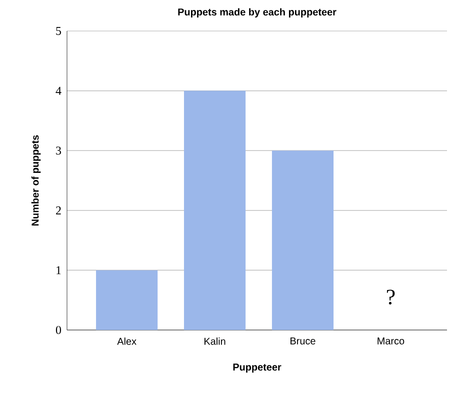 The height and width of the screenshot is (394, 453). I want to click on y-tick-label: 5, so click(59, 31).